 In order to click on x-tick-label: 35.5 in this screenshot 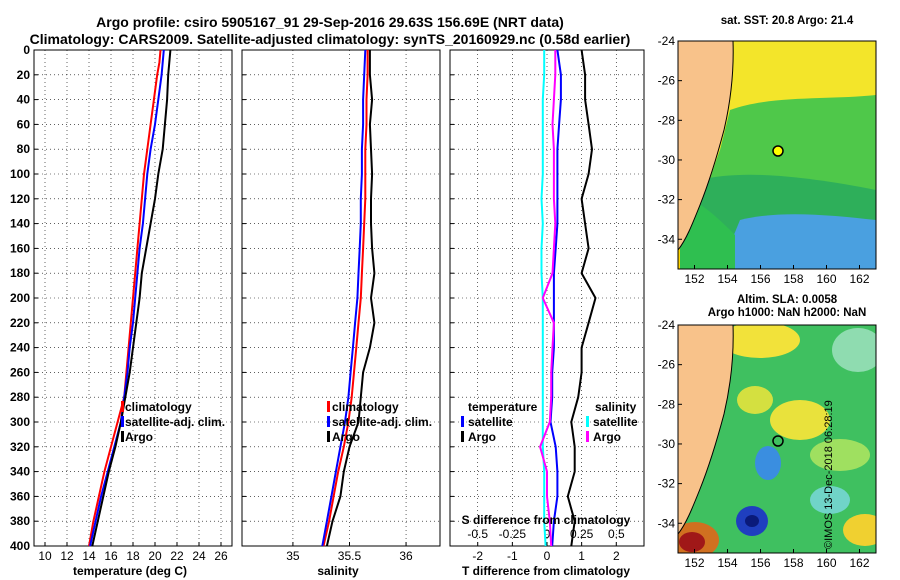, I will do `click(350, 556)`.